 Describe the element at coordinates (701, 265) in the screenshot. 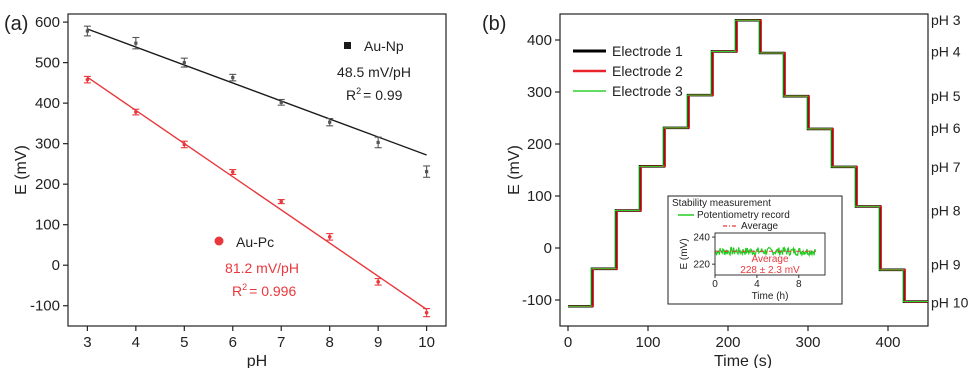

I see `inset-y-tick-label: 220` at that location.